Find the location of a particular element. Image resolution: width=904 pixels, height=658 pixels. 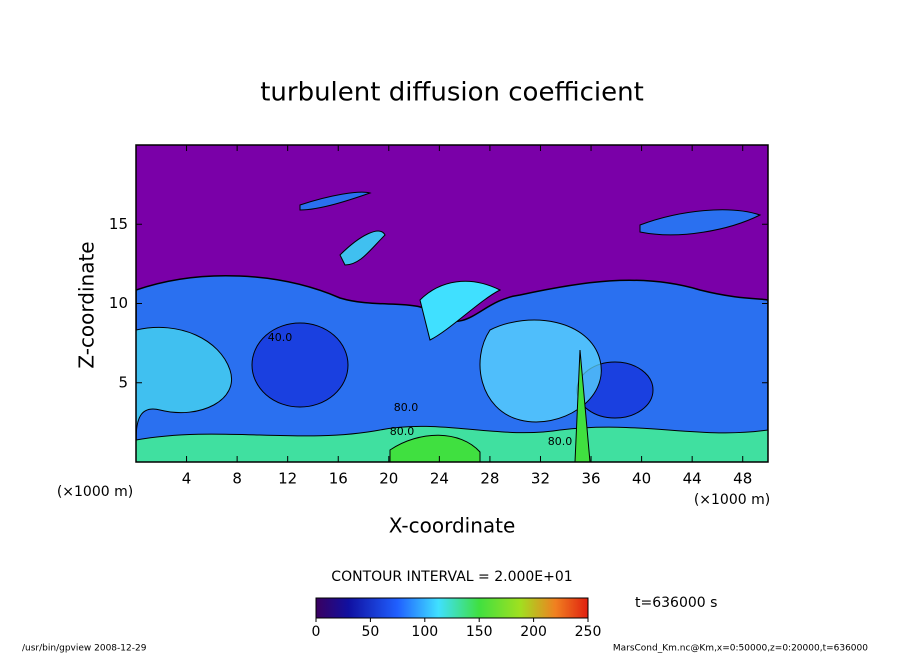

x-tick-label: 44 is located at coordinates (692, 479).